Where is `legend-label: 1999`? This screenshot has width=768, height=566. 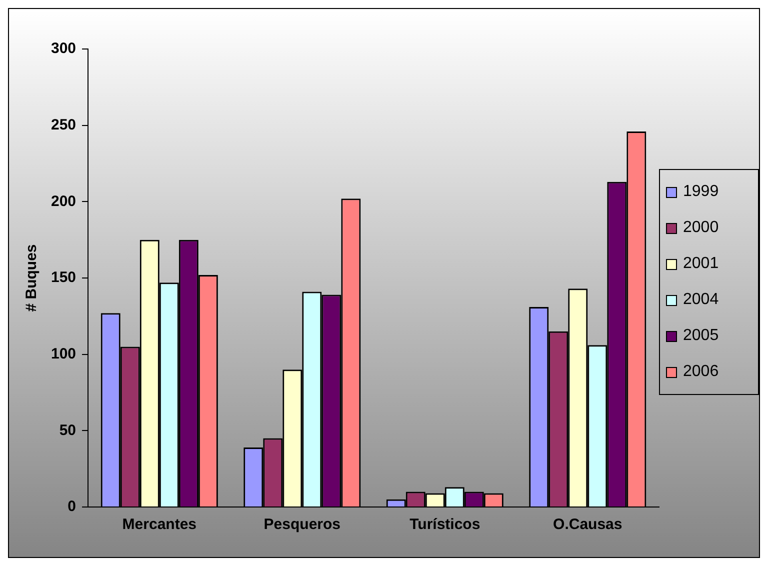
legend-label: 1999 is located at coordinates (701, 192).